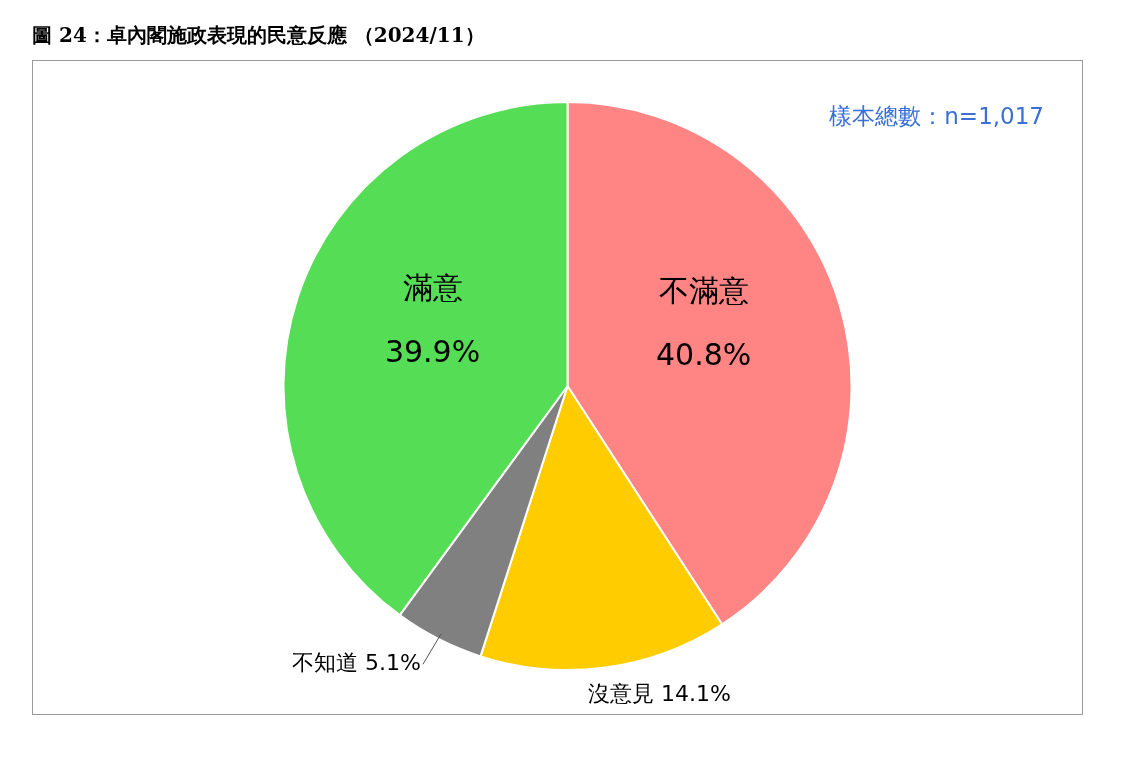 This screenshot has height=765, width=1136. I want to click on data-label: 40.8%, so click(704, 355).